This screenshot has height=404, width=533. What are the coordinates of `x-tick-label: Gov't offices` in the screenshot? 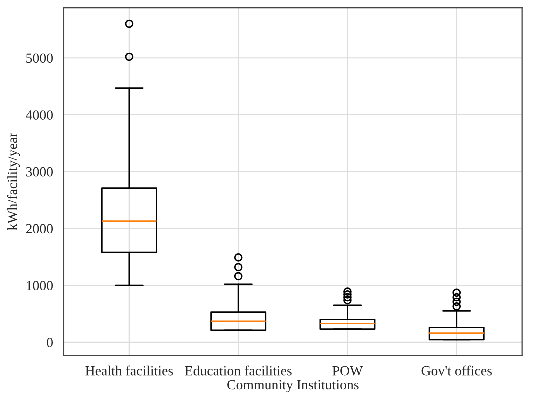 It's located at (457, 371).